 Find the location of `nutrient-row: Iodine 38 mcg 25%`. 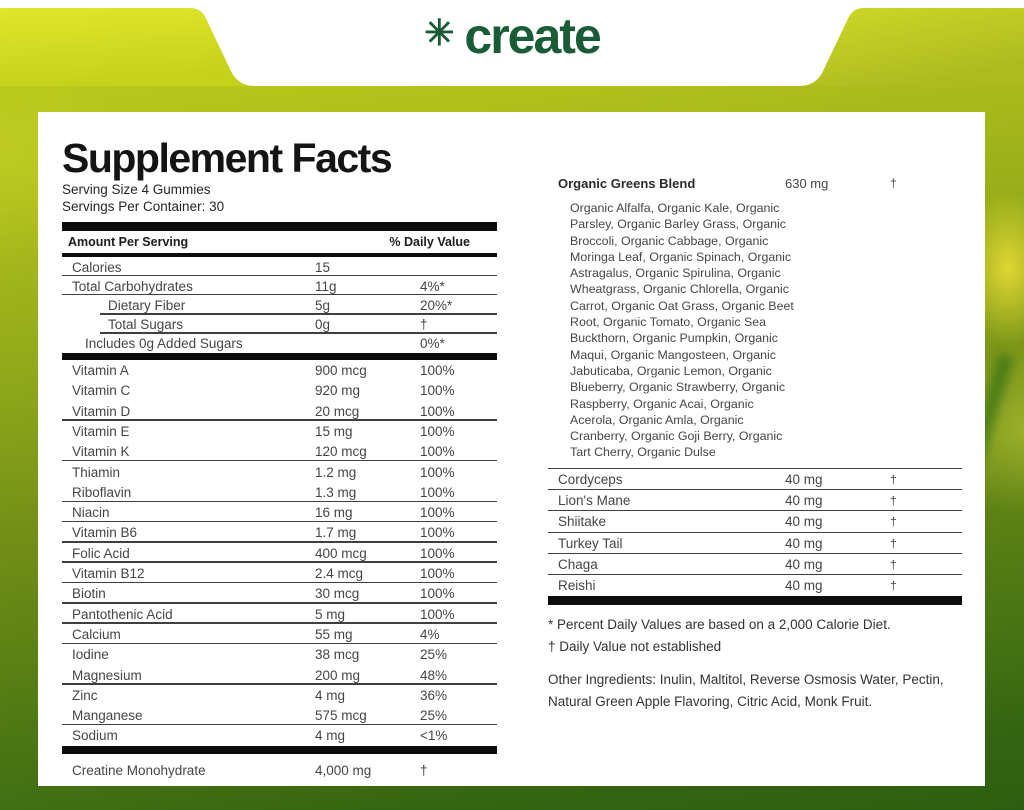

nutrient-row: Iodine 38 mcg 25% is located at coordinates (279, 654).